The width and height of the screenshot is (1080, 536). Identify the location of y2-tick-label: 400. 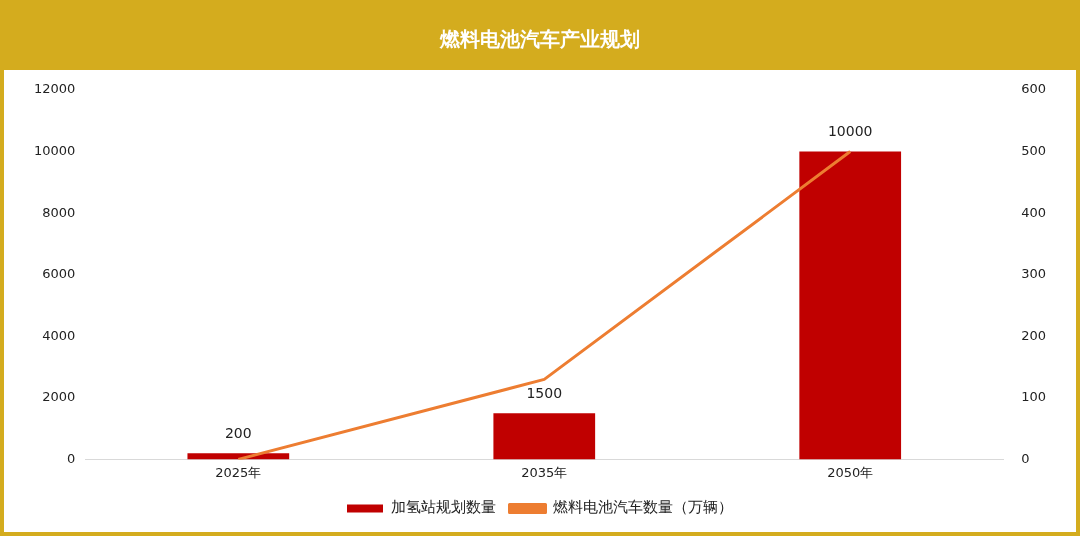
(1034, 212).